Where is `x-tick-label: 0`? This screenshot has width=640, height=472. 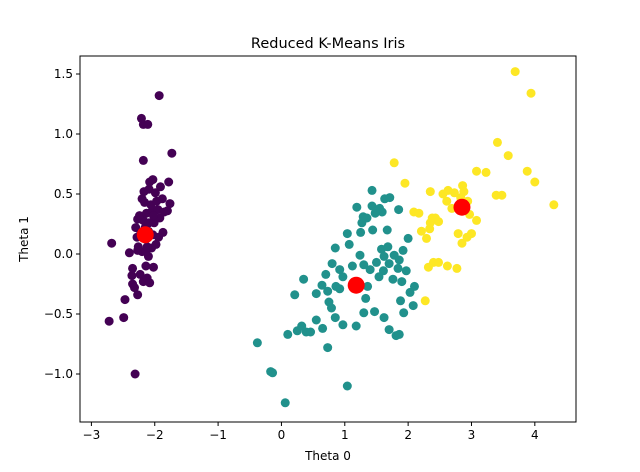
x-tick-label: 0 is located at coordinates (282, 435).